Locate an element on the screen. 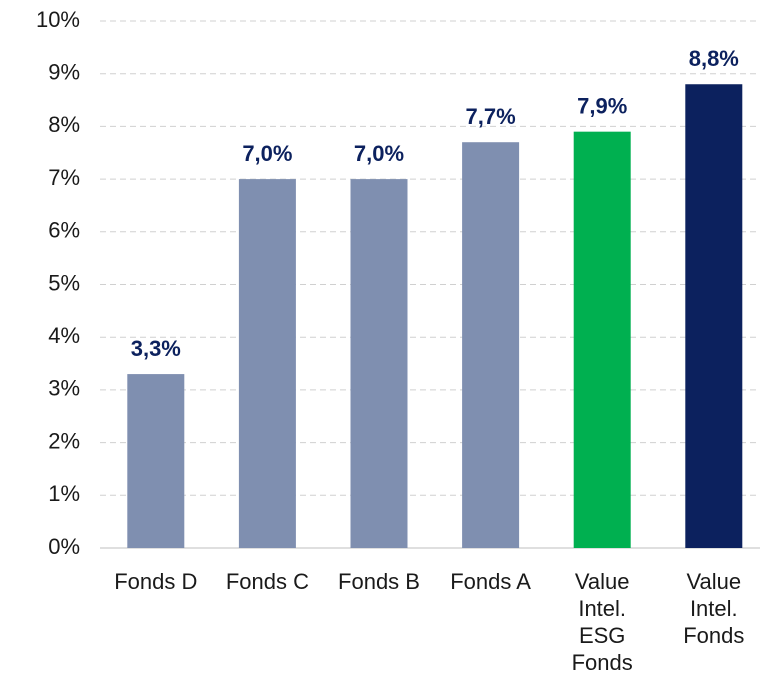  y-tick-label: 5% is located at coordinates (64, 282).